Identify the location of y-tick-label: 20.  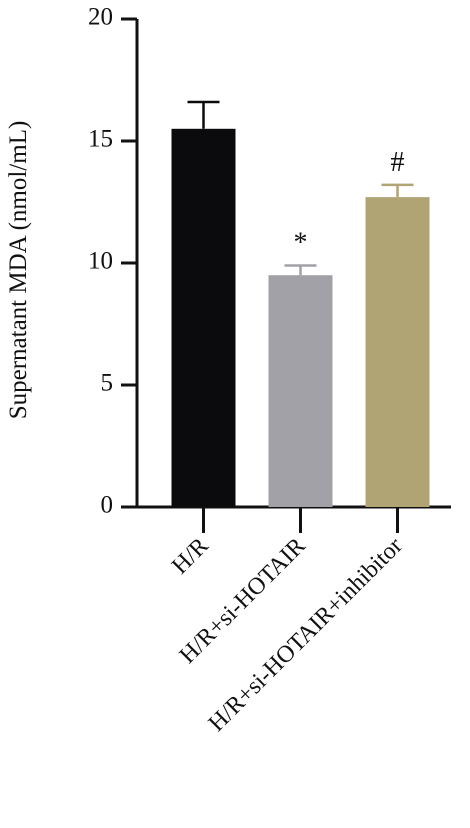
(100, 17).